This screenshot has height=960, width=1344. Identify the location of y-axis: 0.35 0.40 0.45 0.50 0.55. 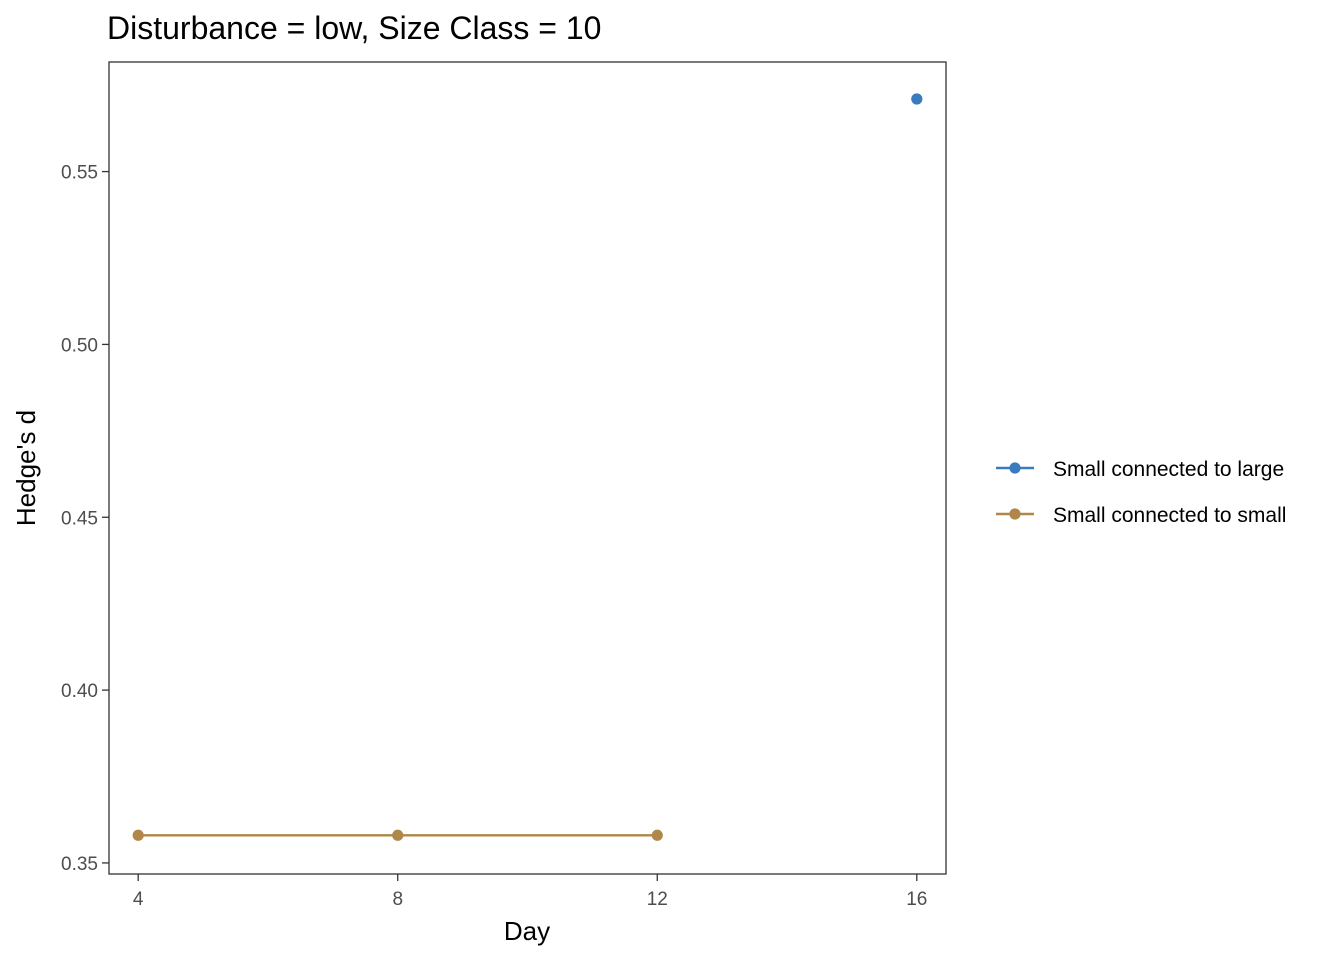
(85, 519).